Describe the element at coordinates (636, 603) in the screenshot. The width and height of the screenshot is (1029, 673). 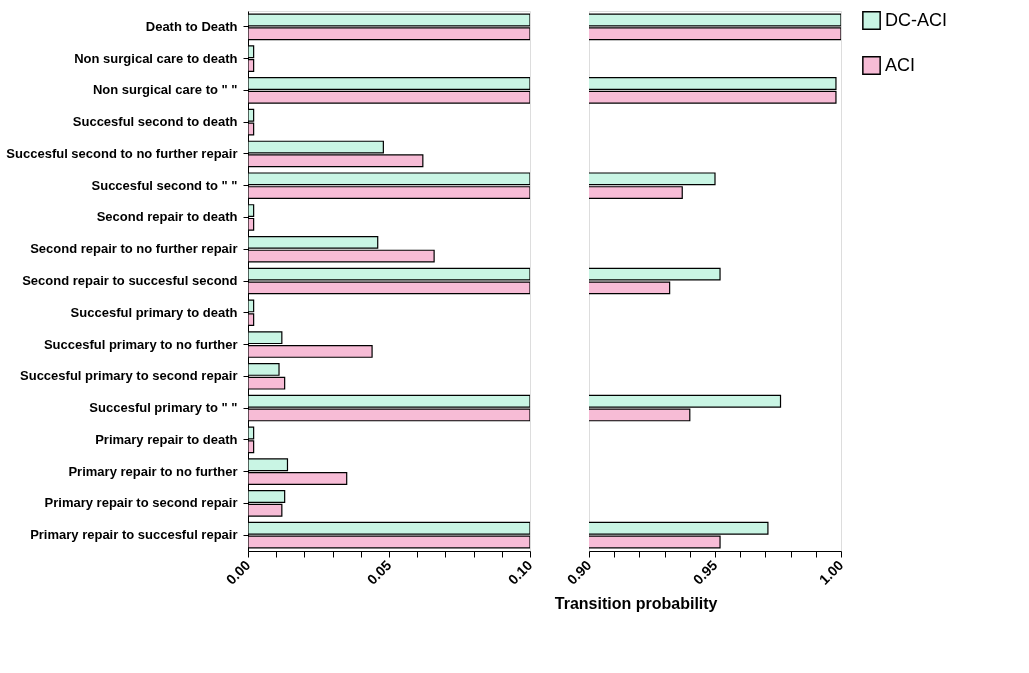
I see `x-axis-title: Transition probability` at that location.